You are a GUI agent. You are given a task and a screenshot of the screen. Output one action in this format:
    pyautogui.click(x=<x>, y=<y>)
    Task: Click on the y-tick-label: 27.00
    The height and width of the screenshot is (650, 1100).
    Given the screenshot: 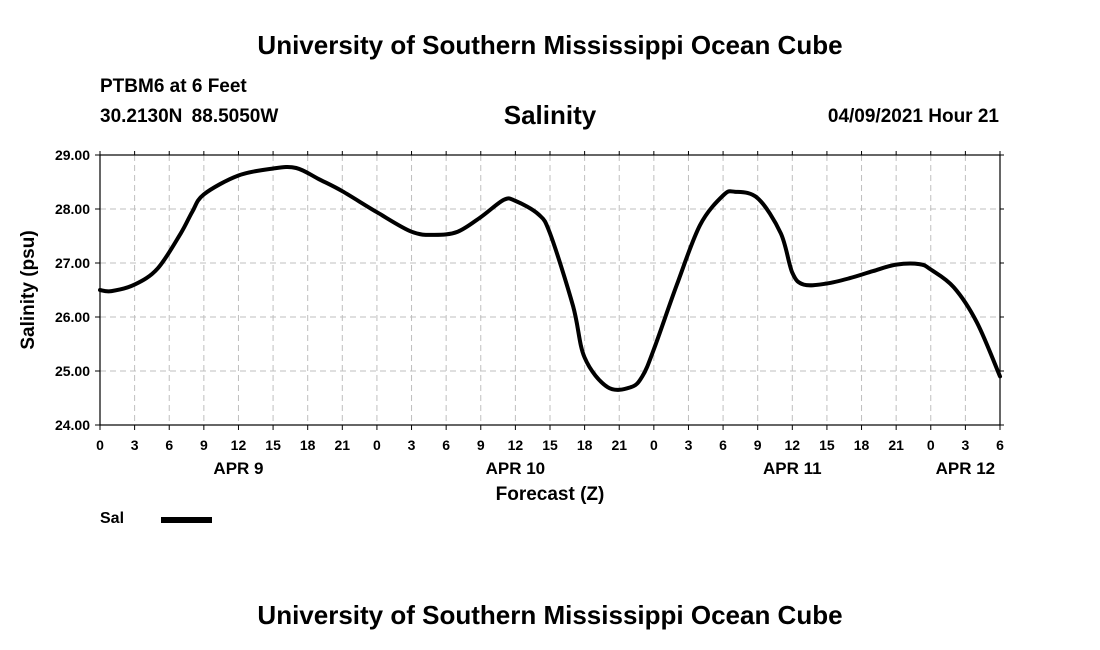 What is the action you would take?
    pyautogui.click(x=72, y=263)
    